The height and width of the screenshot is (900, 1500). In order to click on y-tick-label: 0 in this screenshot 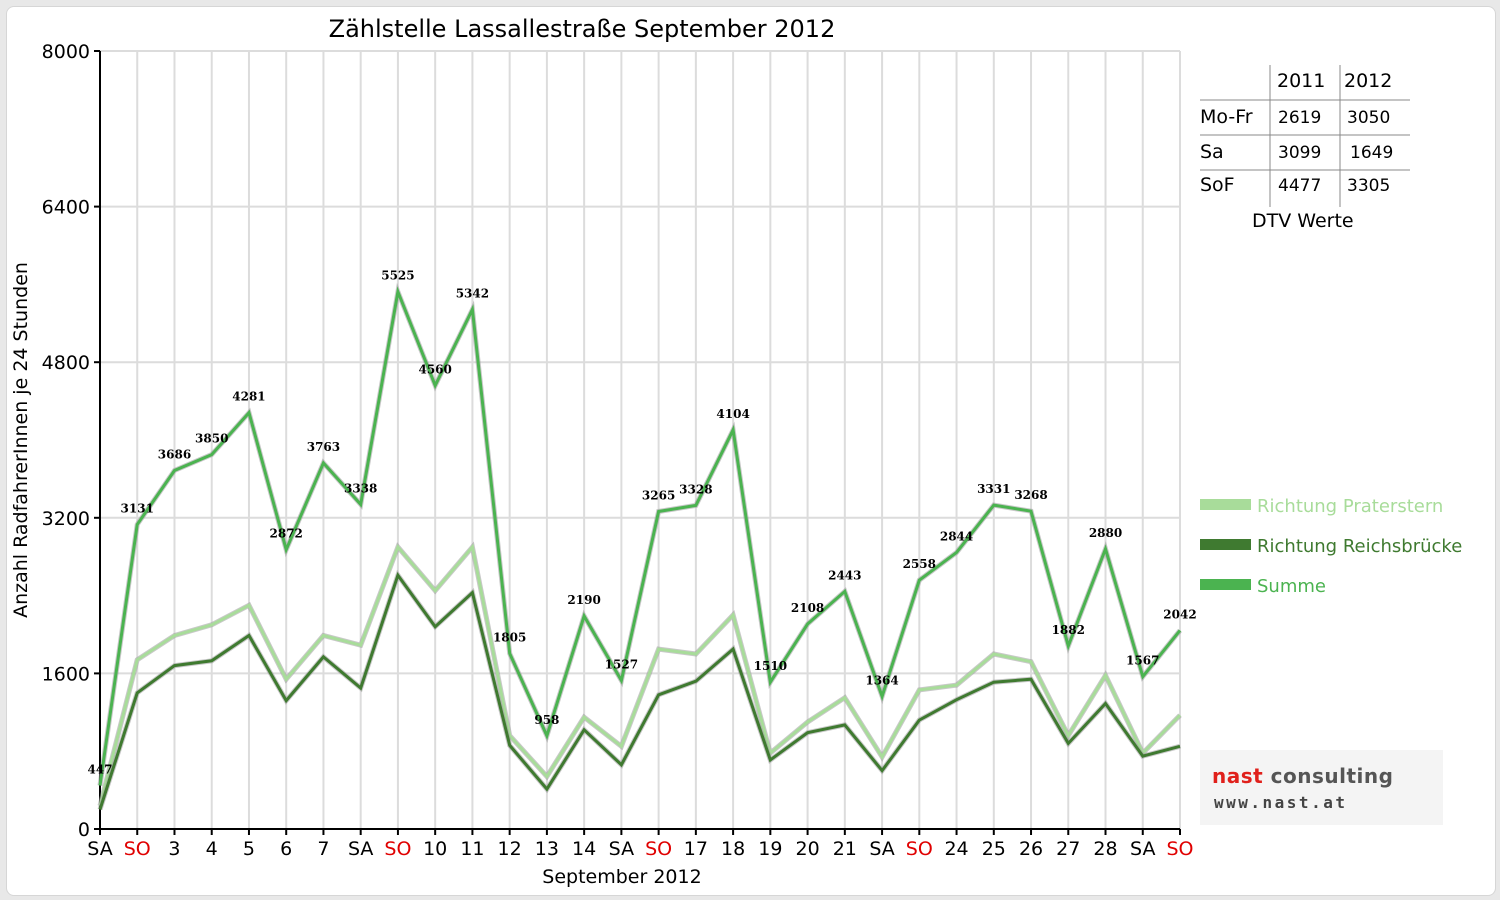, I will do `click(84, 830)`.